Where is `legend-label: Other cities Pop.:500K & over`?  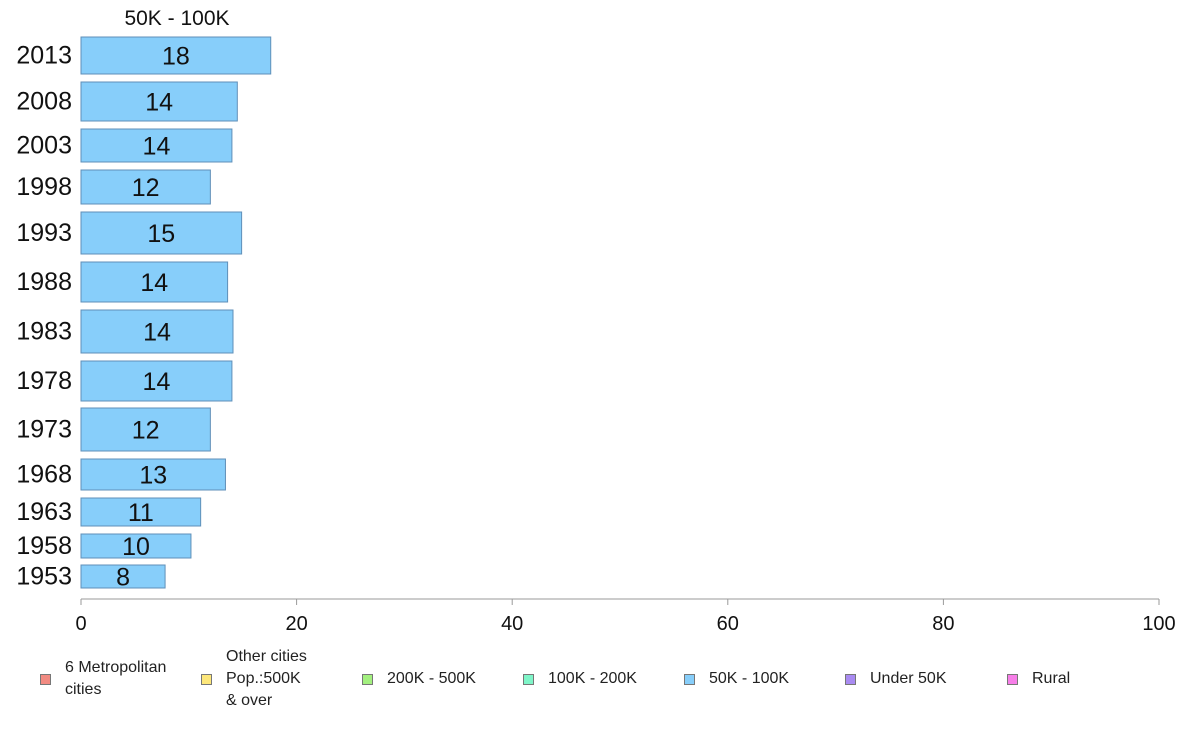 legend-label: Other cities Pop.:500K & over is located at coordinates (266, 678).